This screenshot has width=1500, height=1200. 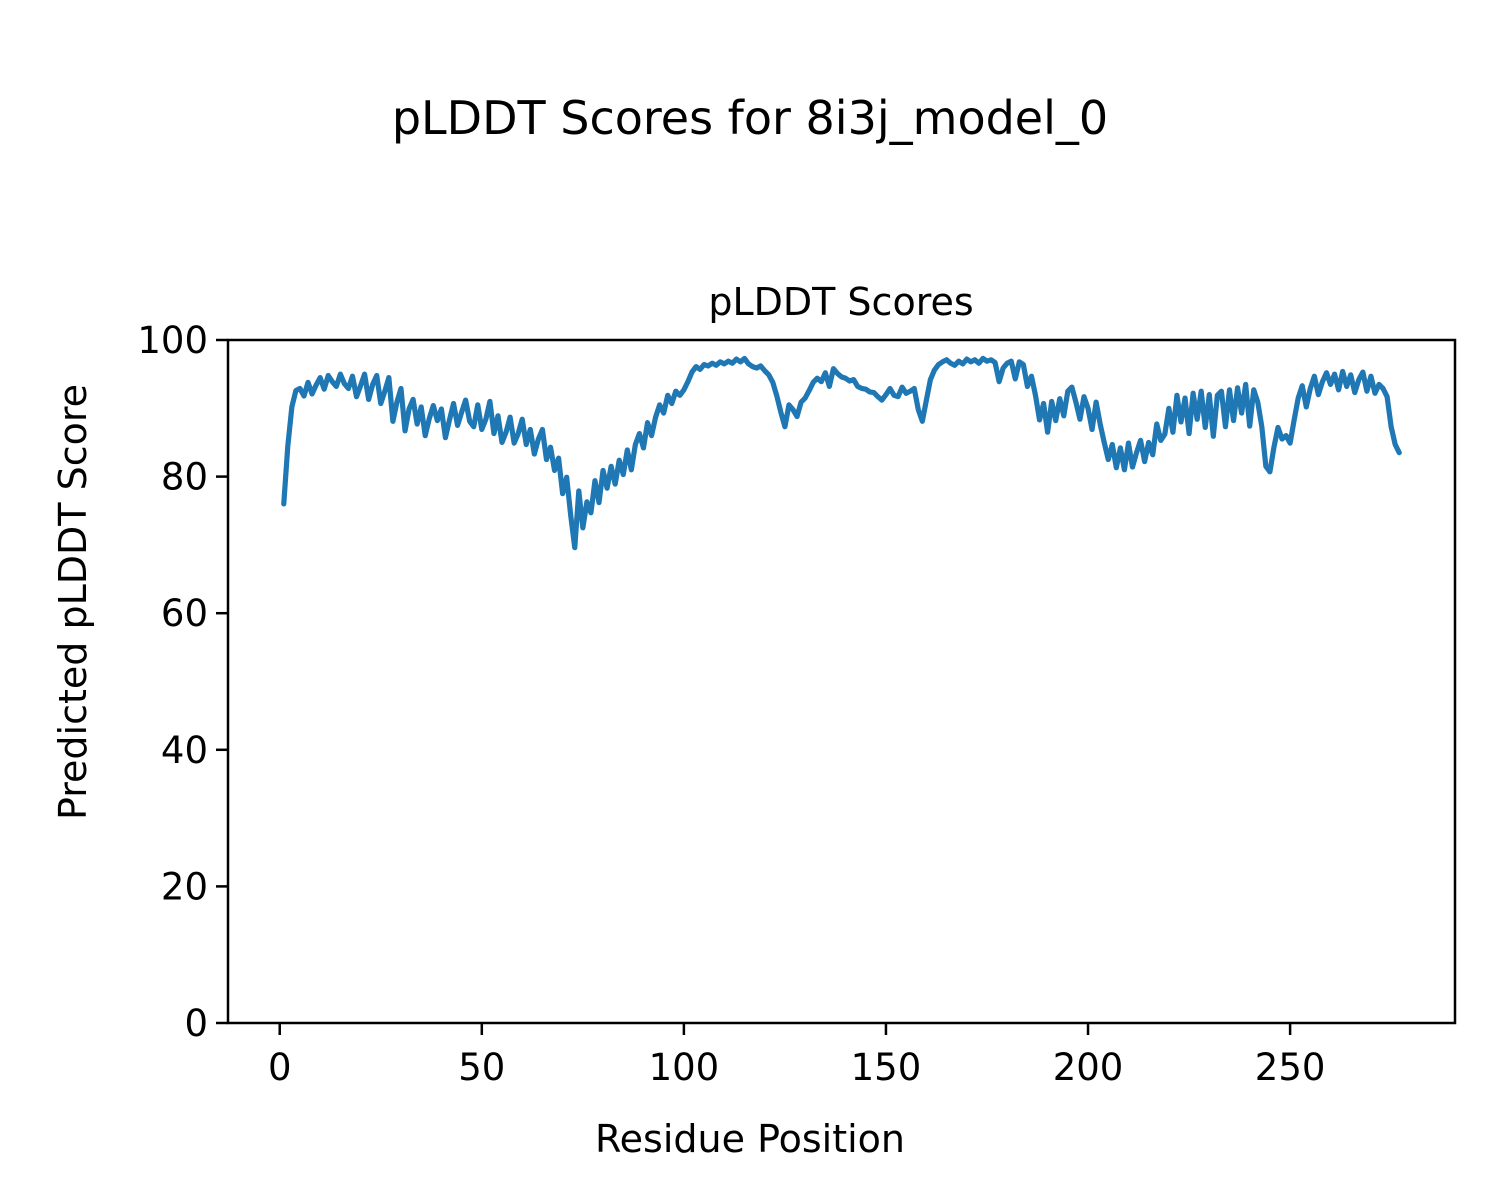 What do you see at coordinates (886, 1067) in the screenshot?
I see `x-tick-label: 150` at bounding box center [886, 1067].